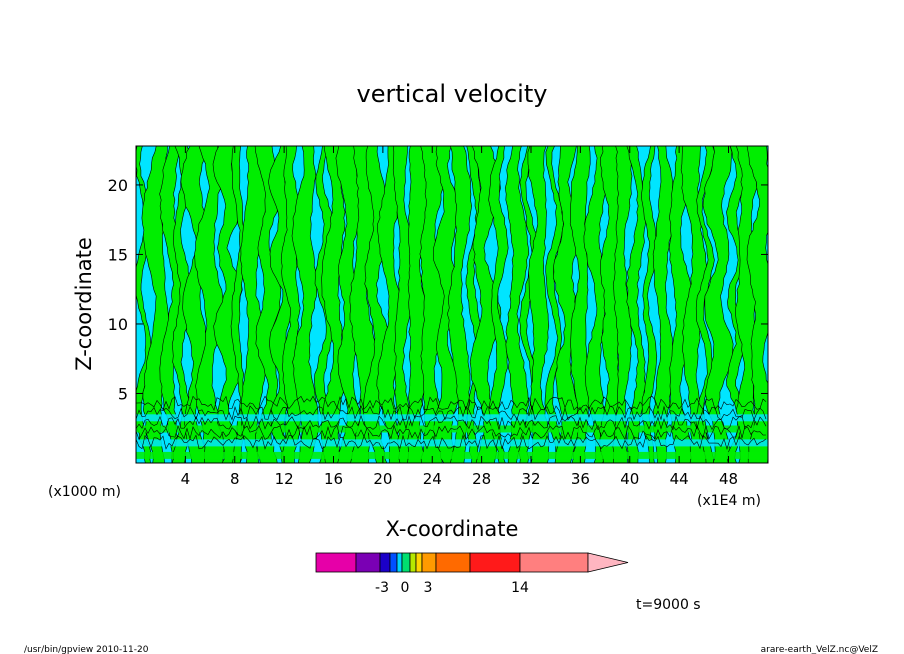  What do you see at coordinates (728, 479) in the screenshot?
I see `x-tick-label: 48` at bounding box center [728, 479].